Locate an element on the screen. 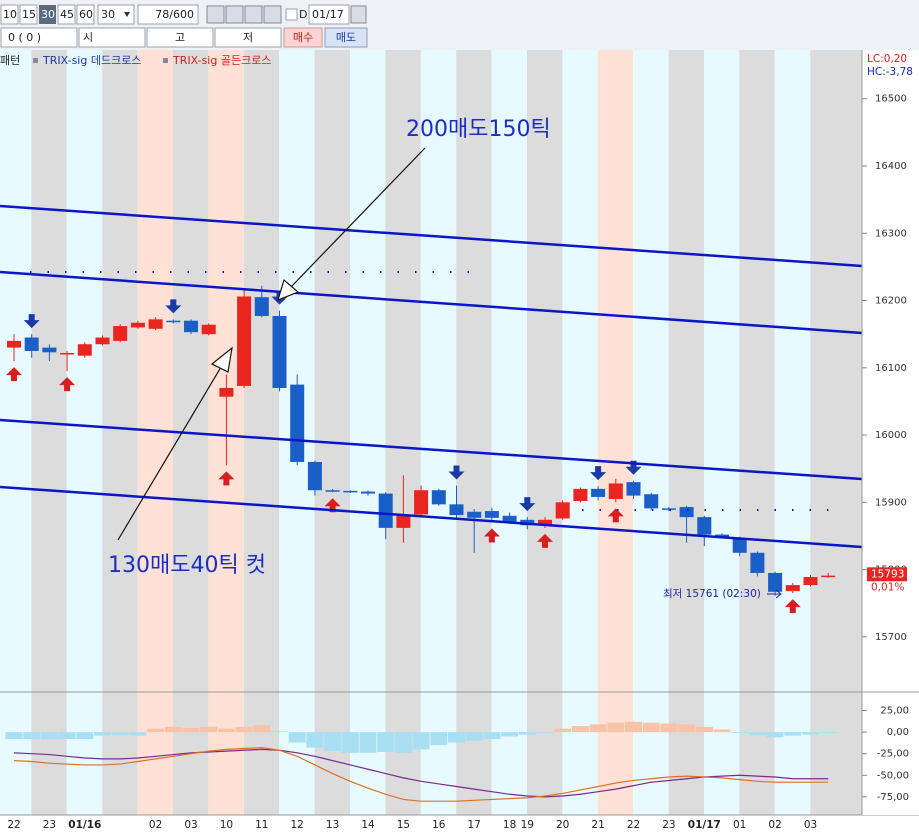 This screenshot has height=839, width=919. hc-label: HC:-3,78 is located at coordinates (890, 72).